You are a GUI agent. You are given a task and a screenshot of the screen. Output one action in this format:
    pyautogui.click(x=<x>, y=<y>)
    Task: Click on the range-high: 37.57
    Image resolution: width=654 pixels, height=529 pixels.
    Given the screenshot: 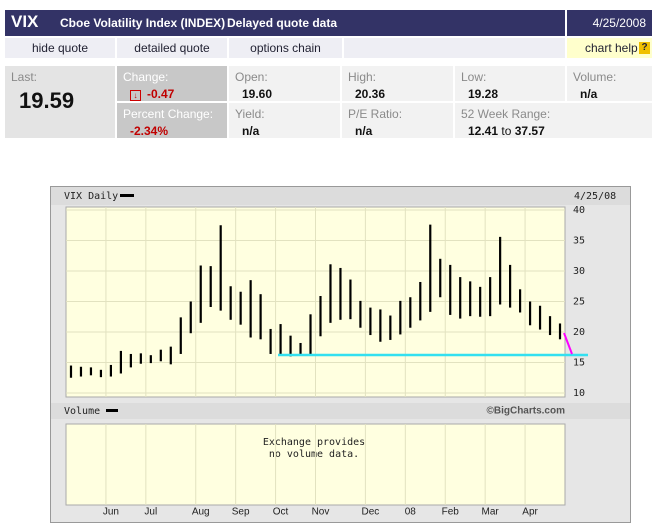 What is the action you would take?
    pyautogui.click(x=529, y=131)
    